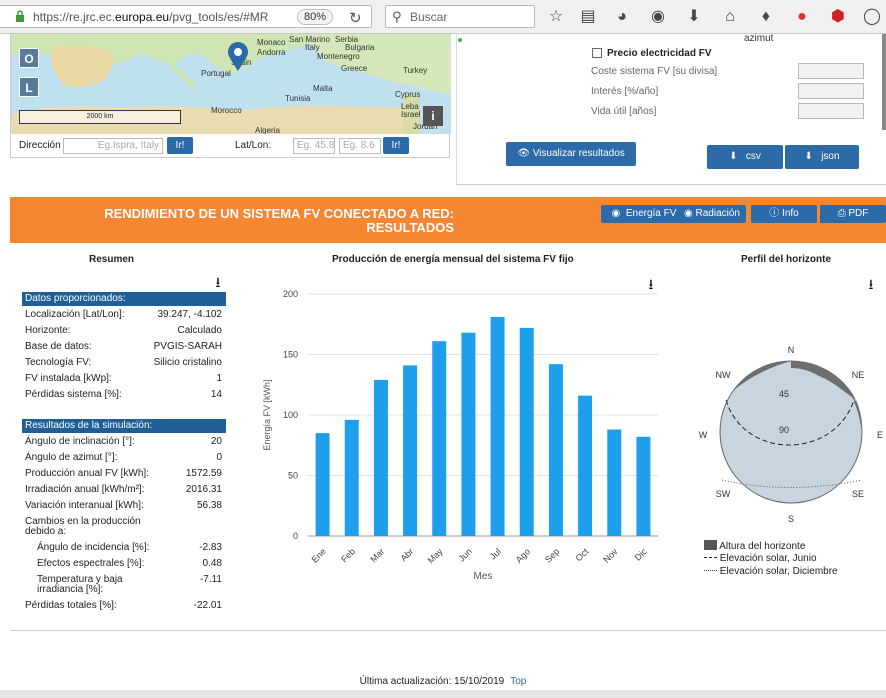 The height and width of the screenshot is (698, 886). Describe the element at coordinates (226, 110) in the screenshot. I see `map-label: Morocco` at that location.